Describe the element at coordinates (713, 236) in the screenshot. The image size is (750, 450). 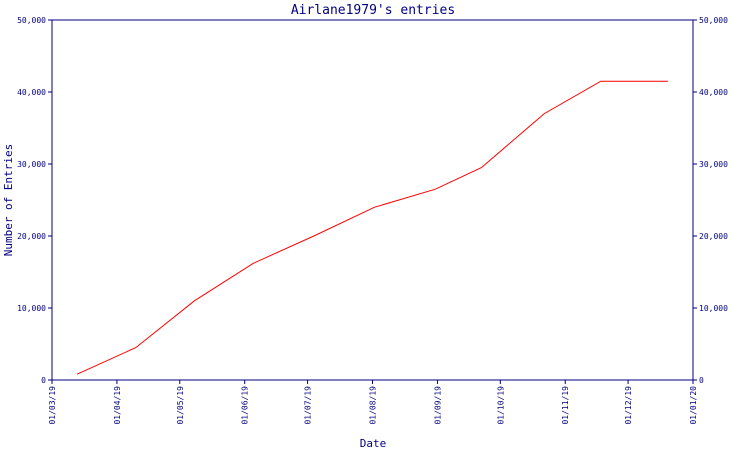
I see `y-tick-label-right: 20,000` at that location.